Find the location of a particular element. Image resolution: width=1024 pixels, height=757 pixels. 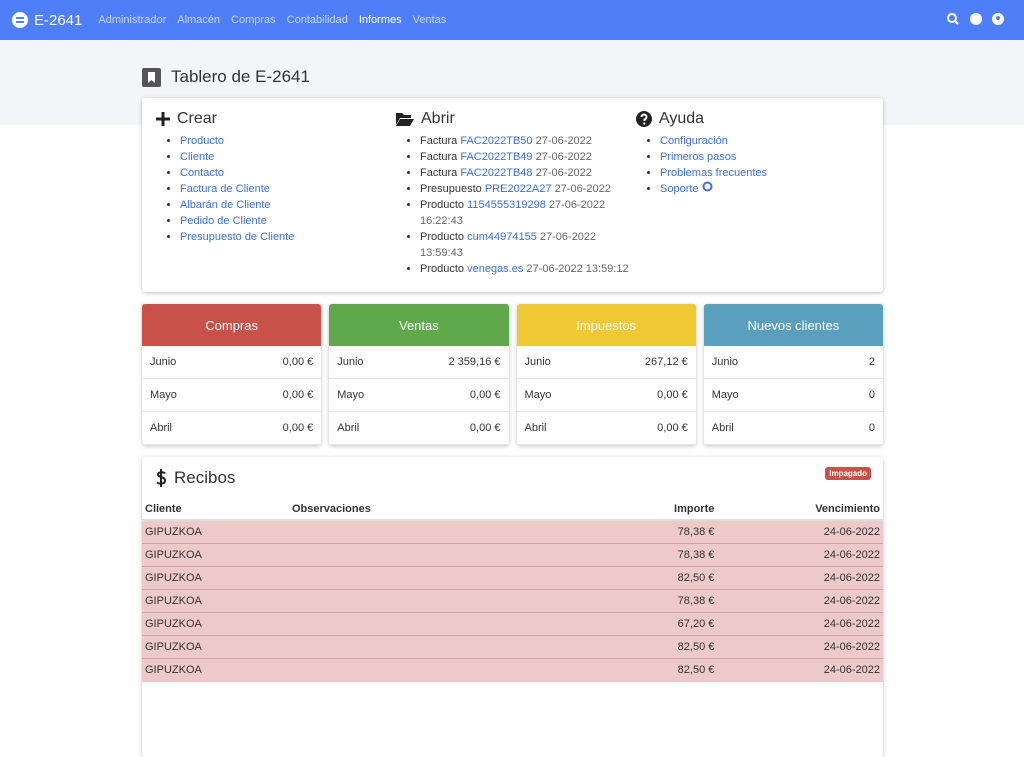

doc-date: 27-06-2022 13:59:12 is located at coordinates (577, 269).